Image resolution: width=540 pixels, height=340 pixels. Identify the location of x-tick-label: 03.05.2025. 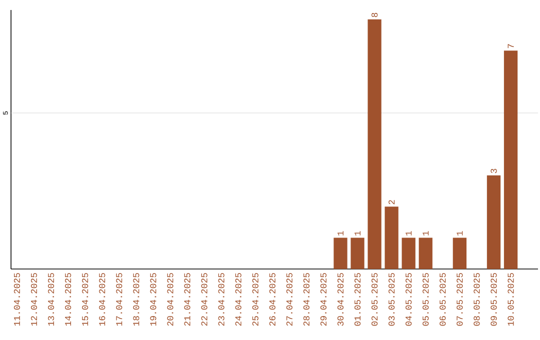
(391, 299).